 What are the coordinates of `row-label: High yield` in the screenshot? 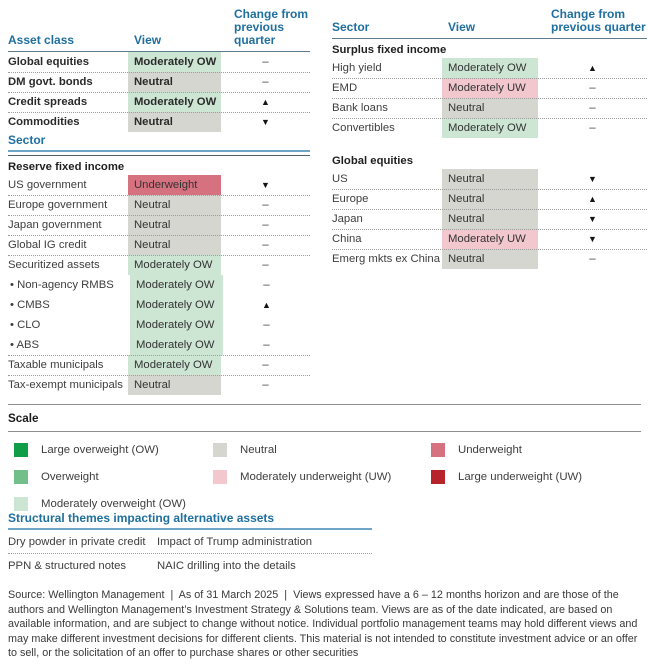 It's located at (357, 68).